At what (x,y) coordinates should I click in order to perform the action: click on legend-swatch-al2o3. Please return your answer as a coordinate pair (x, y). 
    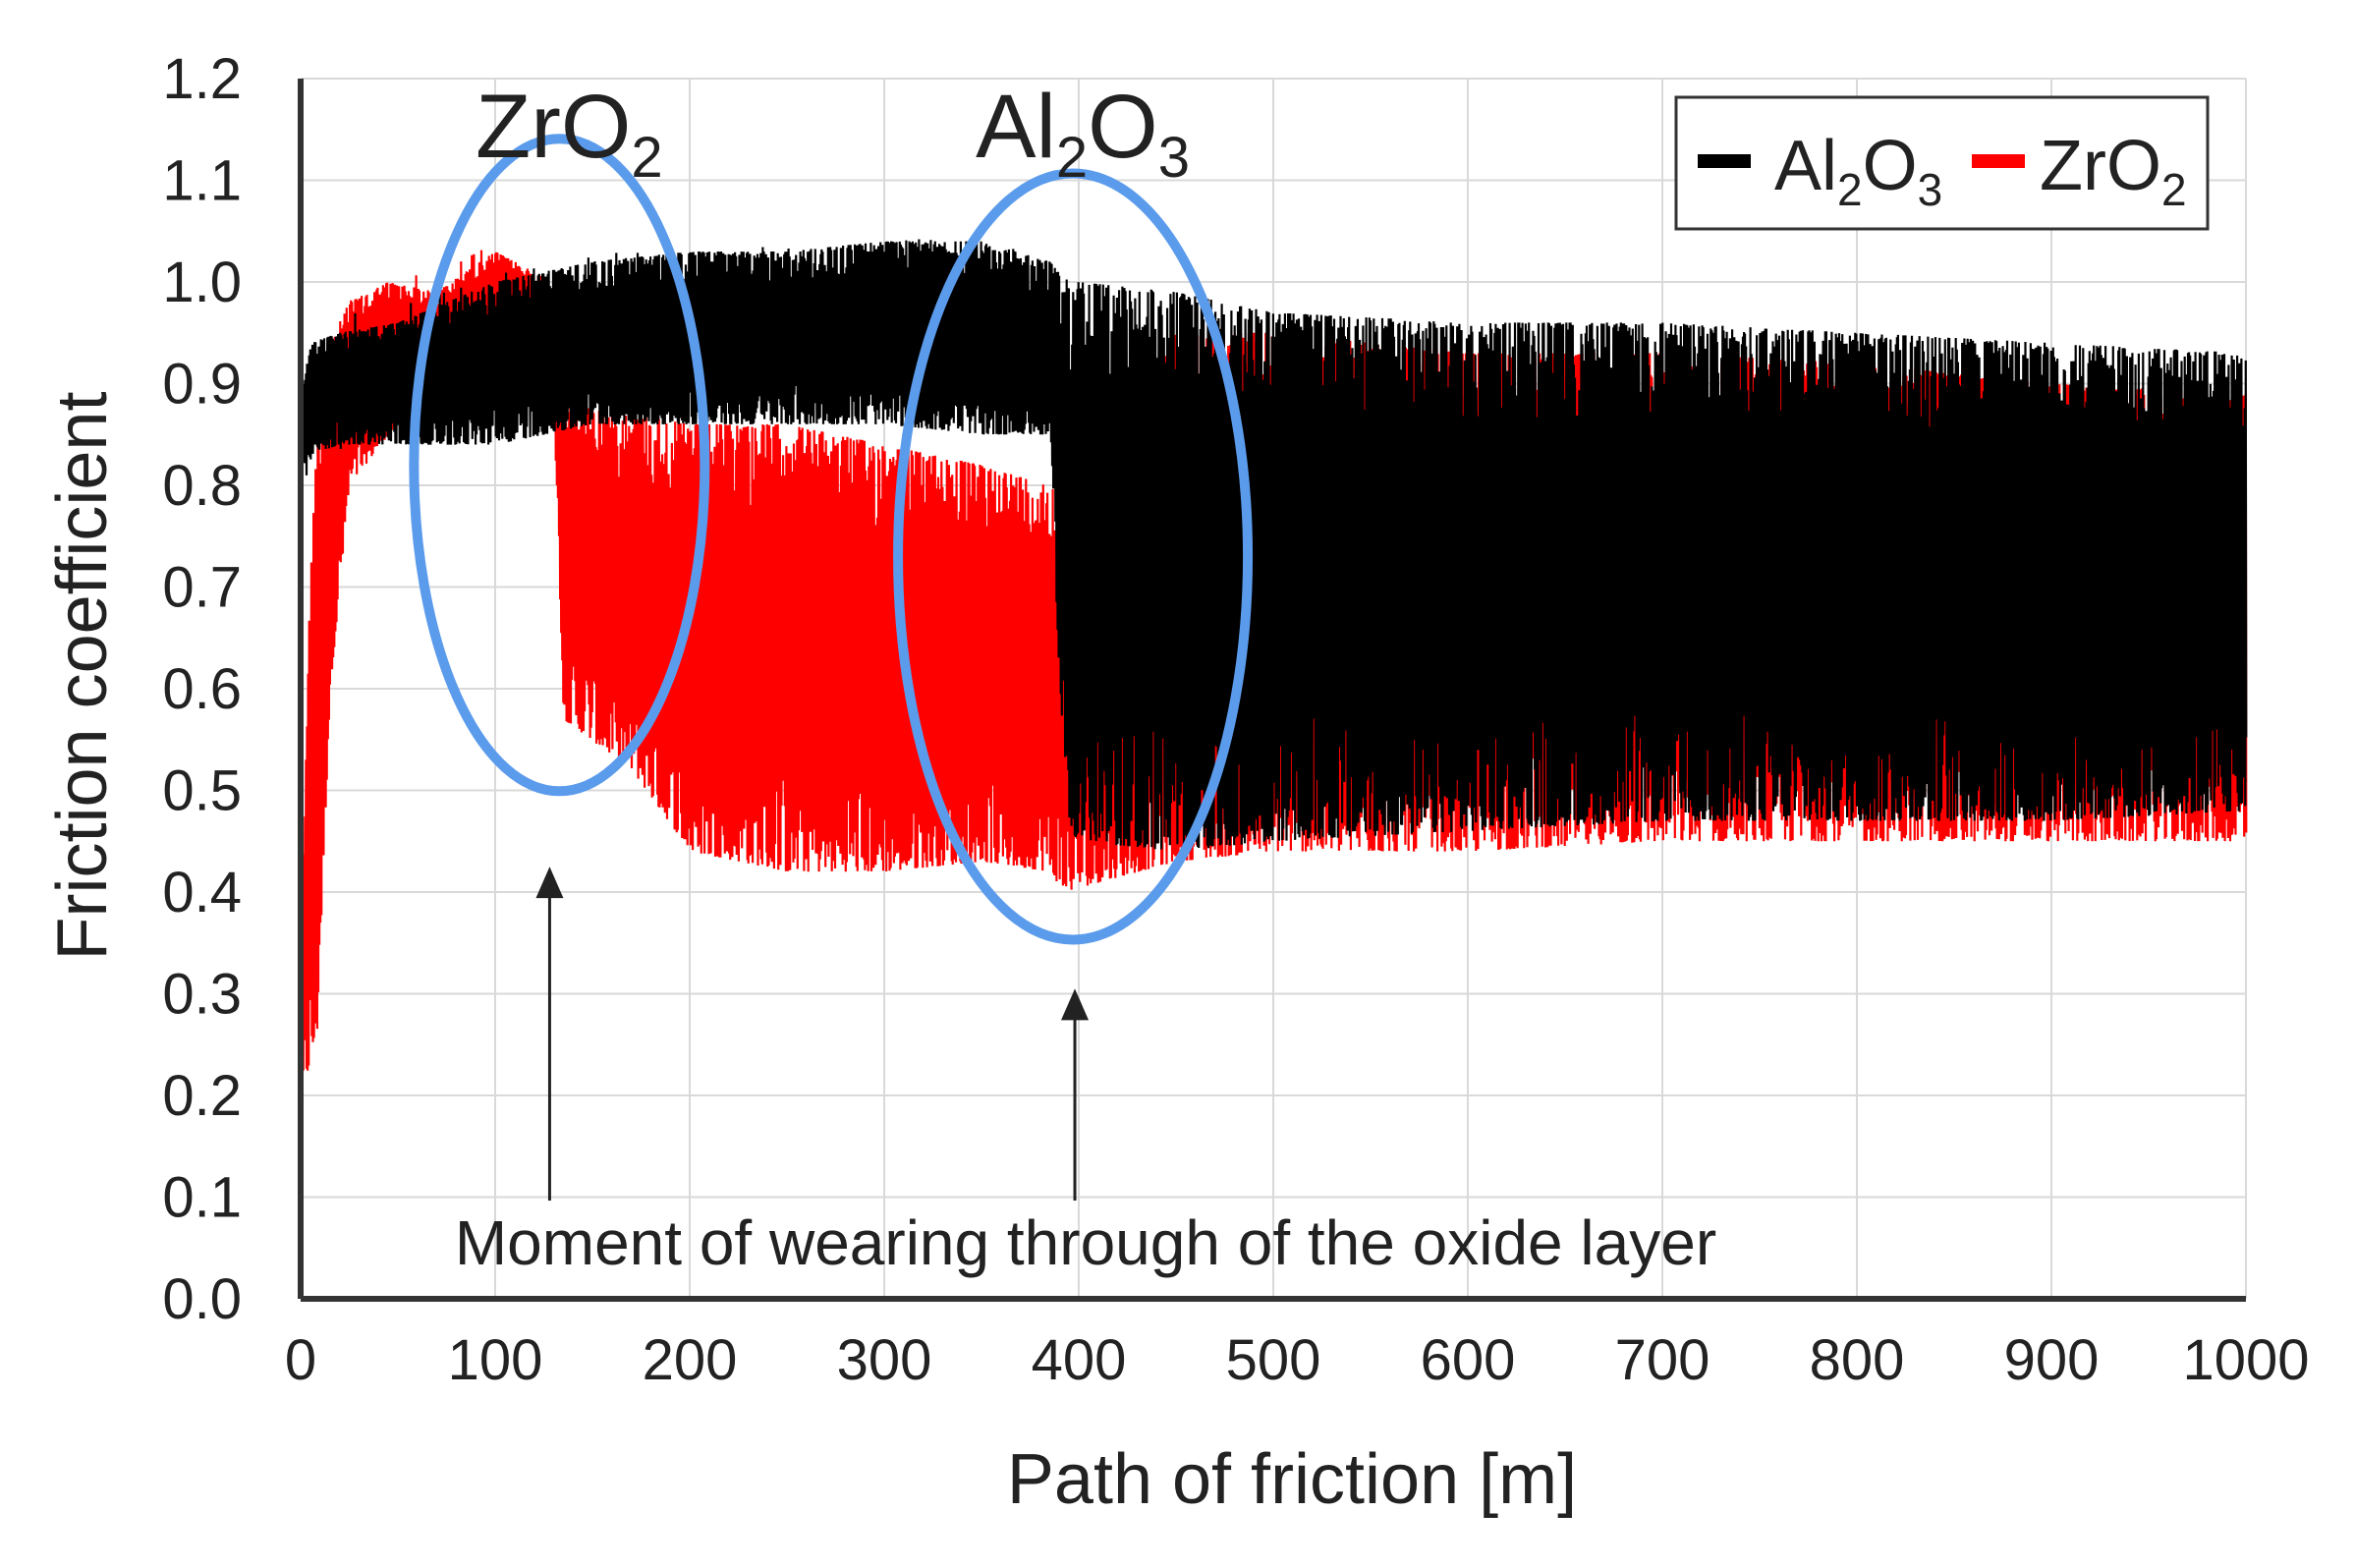
    Looking at the image, I should click on (1724, 161).